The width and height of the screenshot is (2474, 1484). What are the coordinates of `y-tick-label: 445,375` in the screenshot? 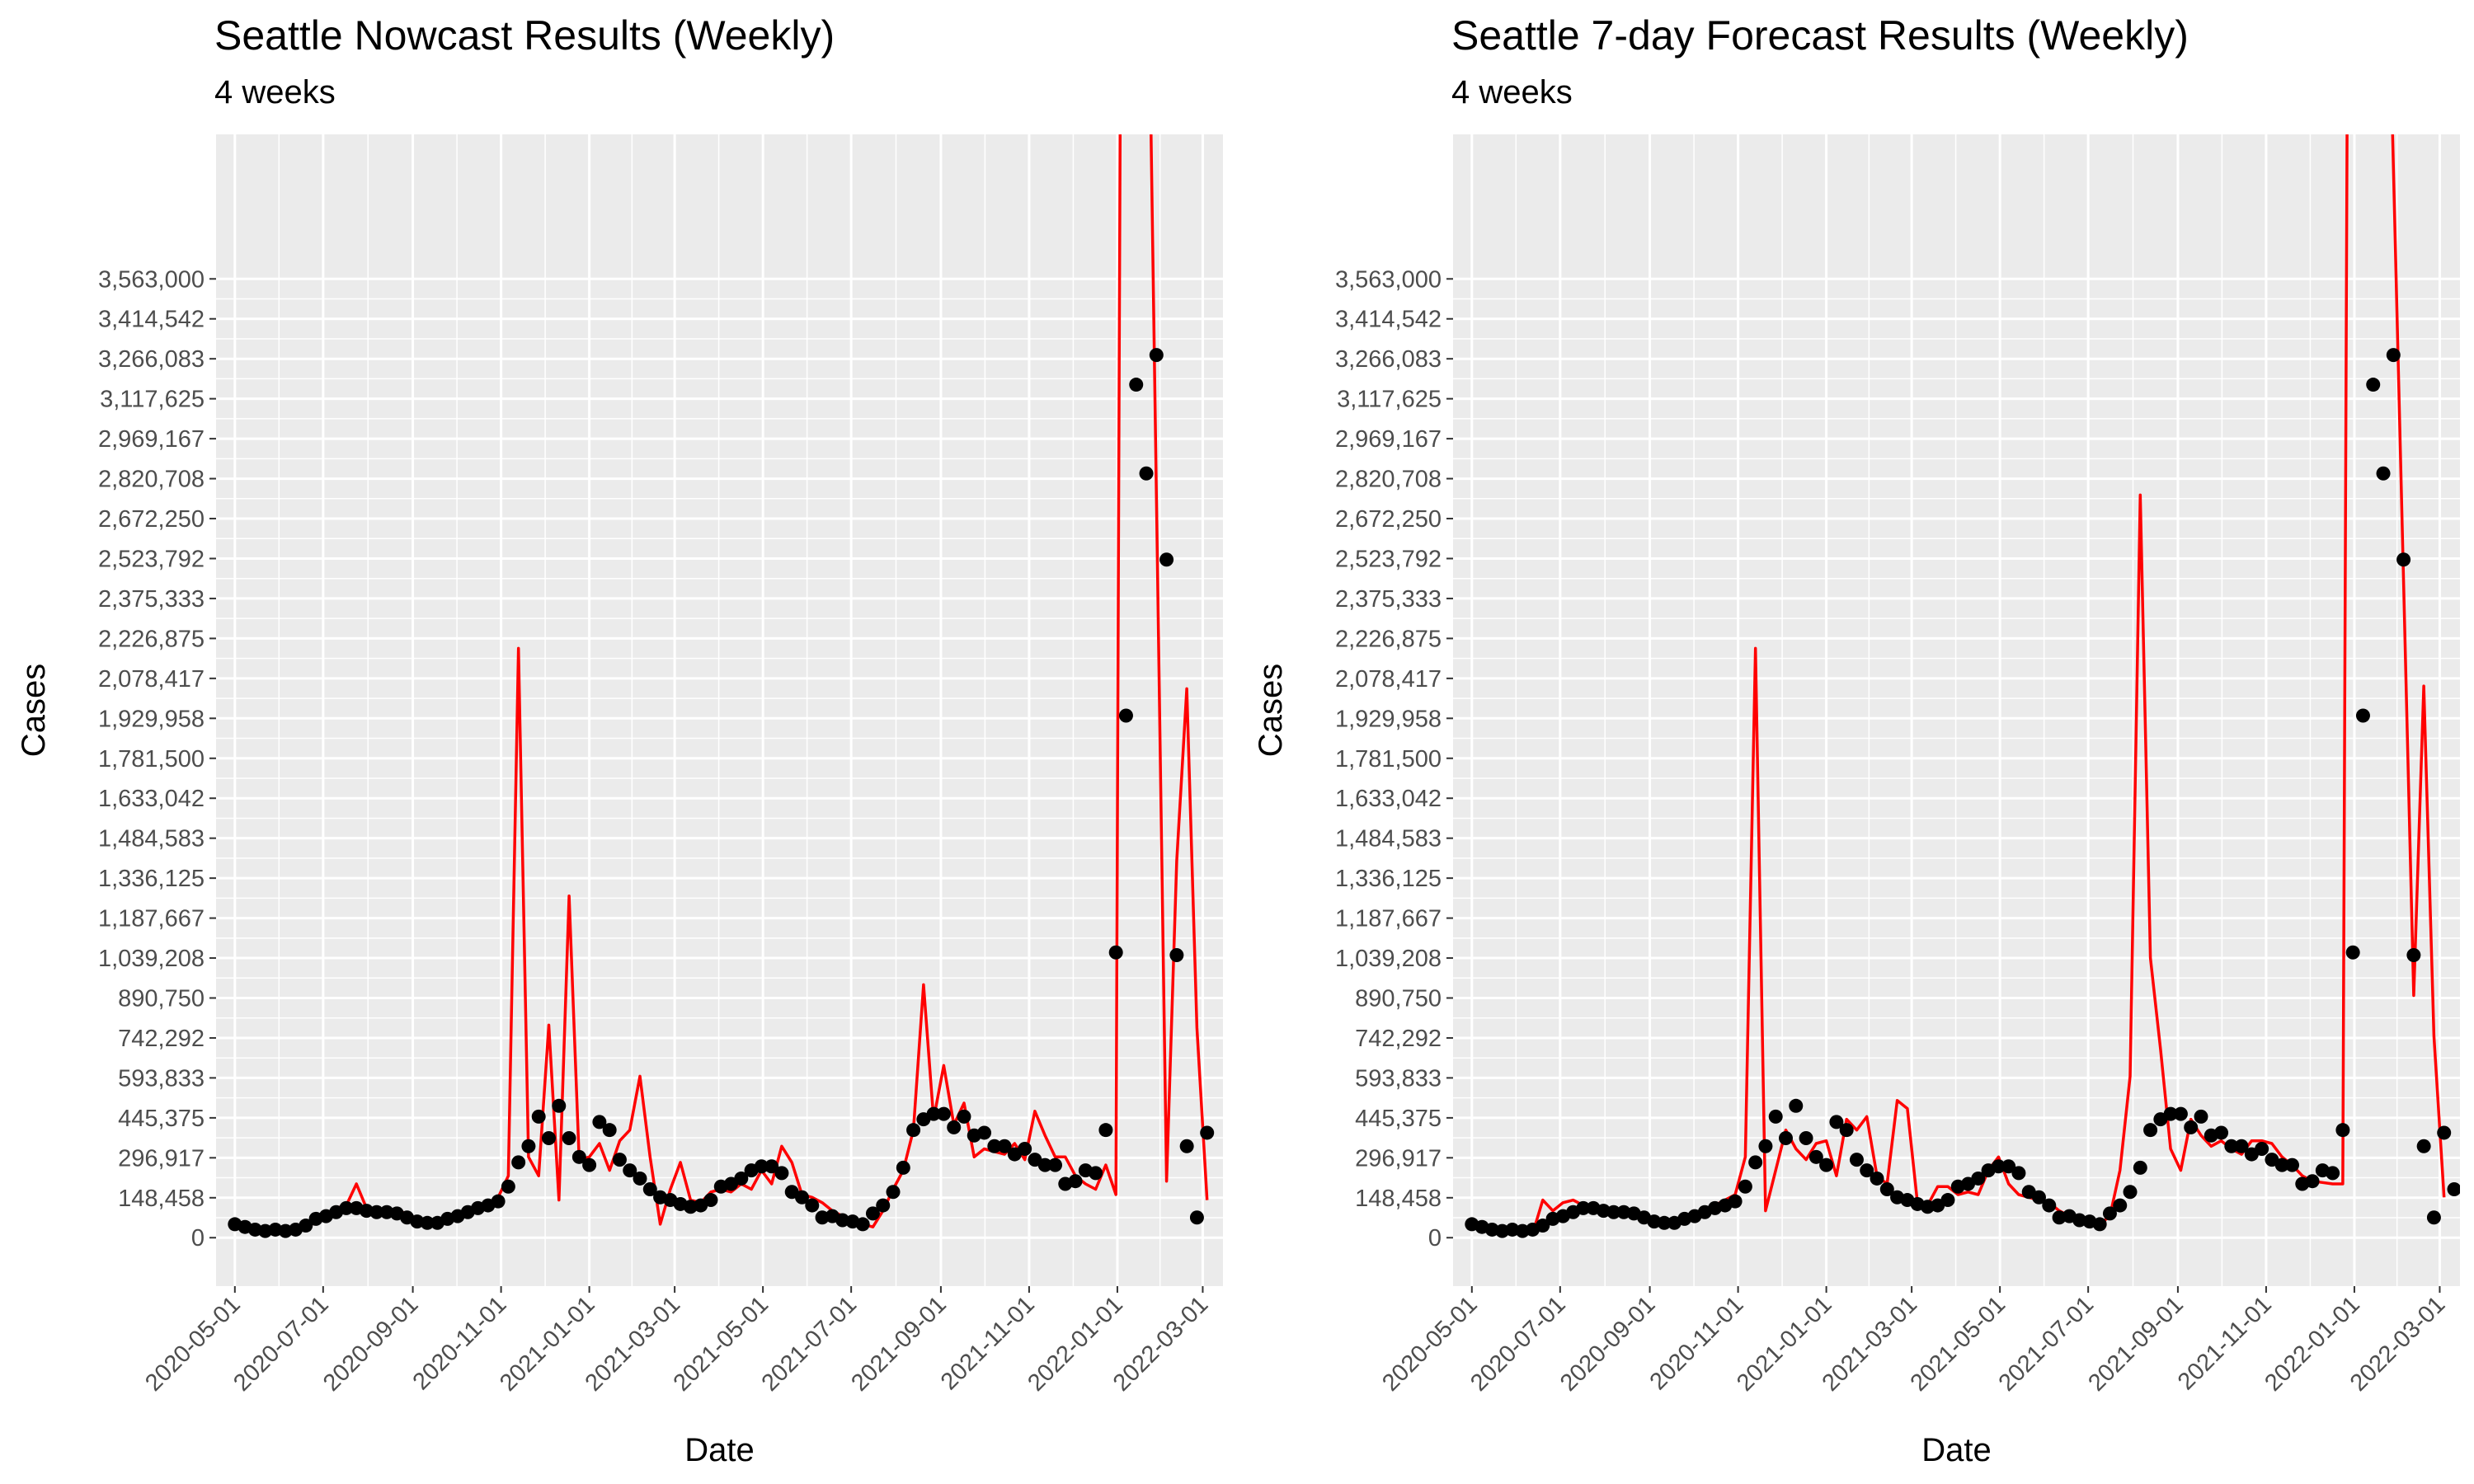 It's located at (161, 1119).